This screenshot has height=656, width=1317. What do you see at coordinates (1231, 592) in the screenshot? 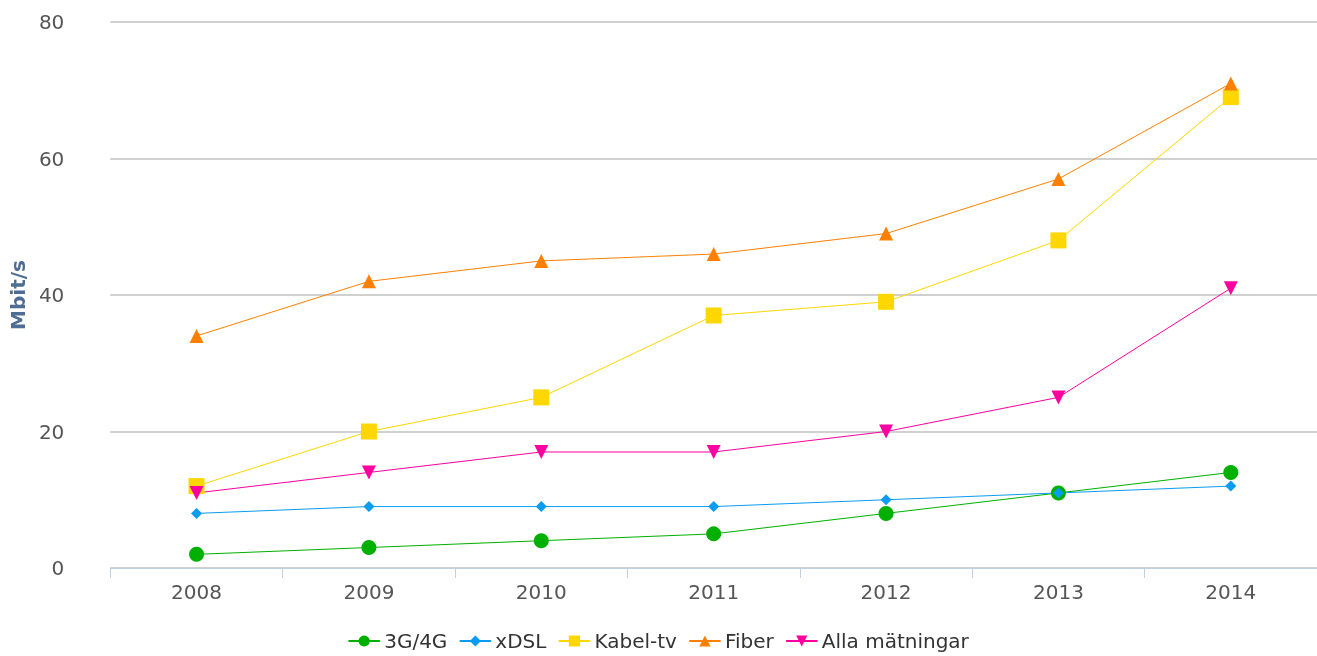
I see `x-tick-label: 2014` at bounding box center [1231, 592].